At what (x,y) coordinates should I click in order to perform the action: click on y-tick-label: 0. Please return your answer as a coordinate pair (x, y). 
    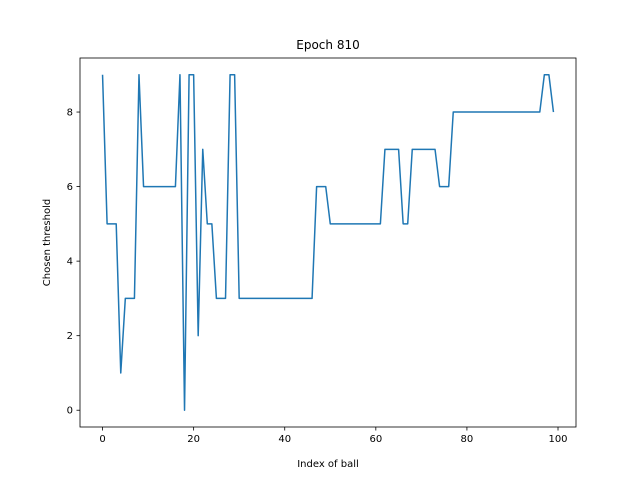
    Looking at the image, I should click on (70, 411).